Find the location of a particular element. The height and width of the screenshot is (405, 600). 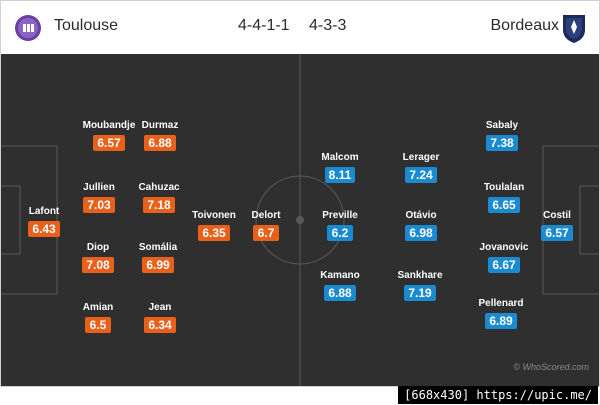

home-player: Cahuzac 7.18 is located at coordinates (159, 198).